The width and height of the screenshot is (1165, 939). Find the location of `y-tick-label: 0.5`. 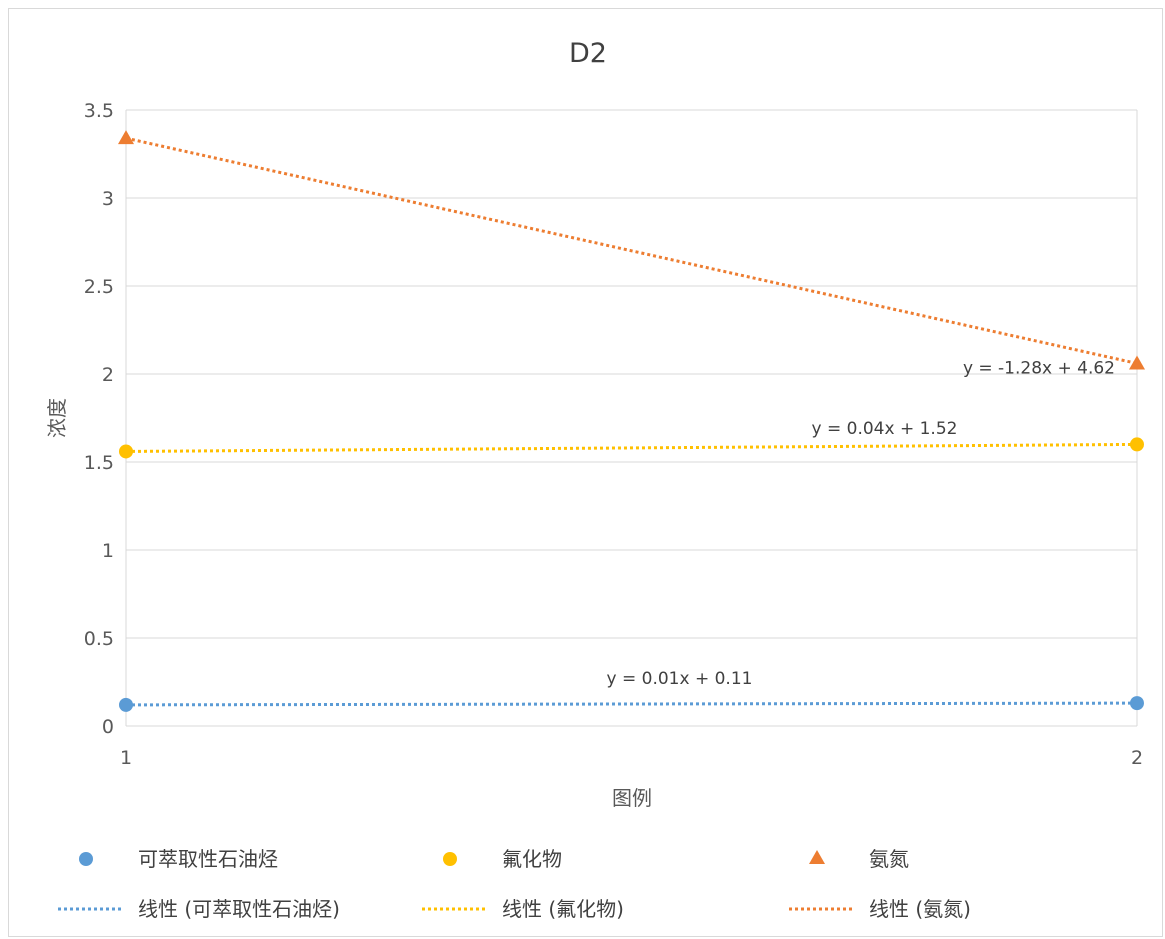

y-tick-label: 0.5 is located at coordinates (99, 639).